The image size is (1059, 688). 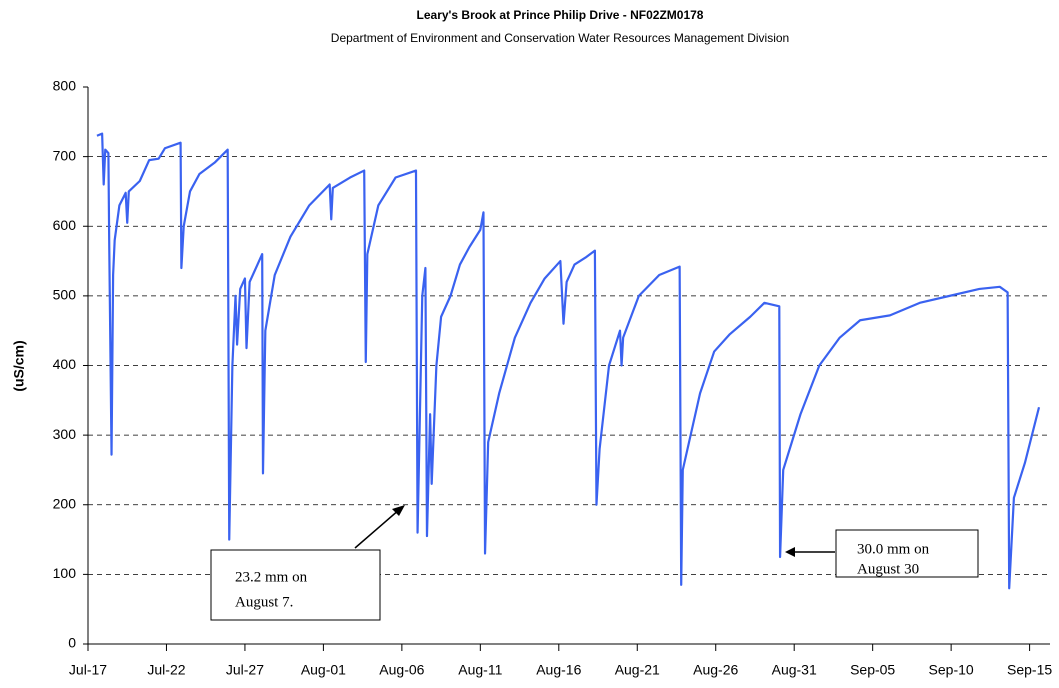 What do you see at coordinates (323, 670) in the screenshot?
I see `x-tick-label: Aug-01` at bounding box center [323, 670].